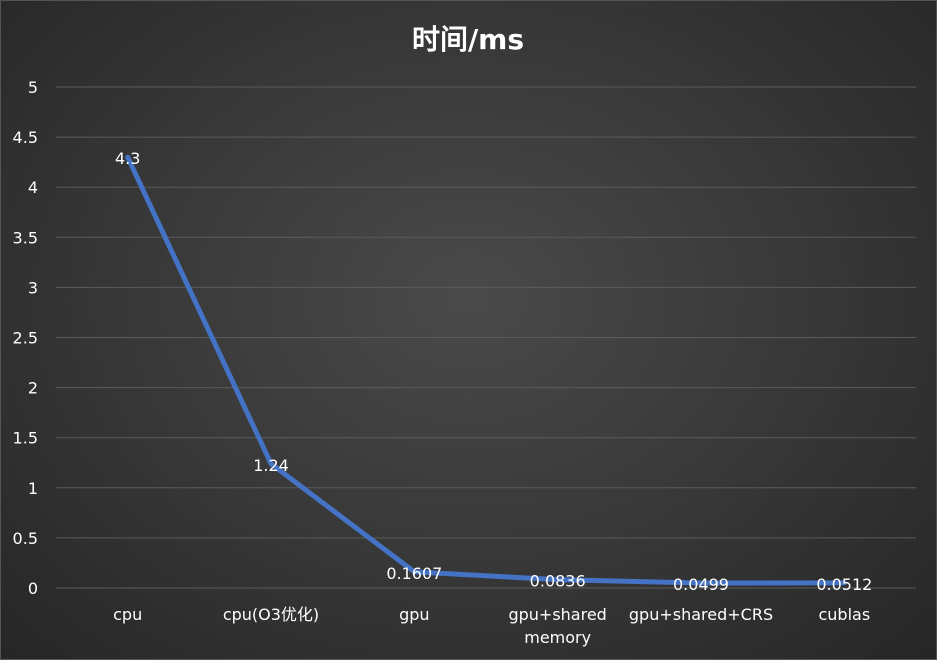  What do you see at coordinates (33, 87) in the screenshot?
I see `y-tick-label: 5` at bounding box center [33, 87].